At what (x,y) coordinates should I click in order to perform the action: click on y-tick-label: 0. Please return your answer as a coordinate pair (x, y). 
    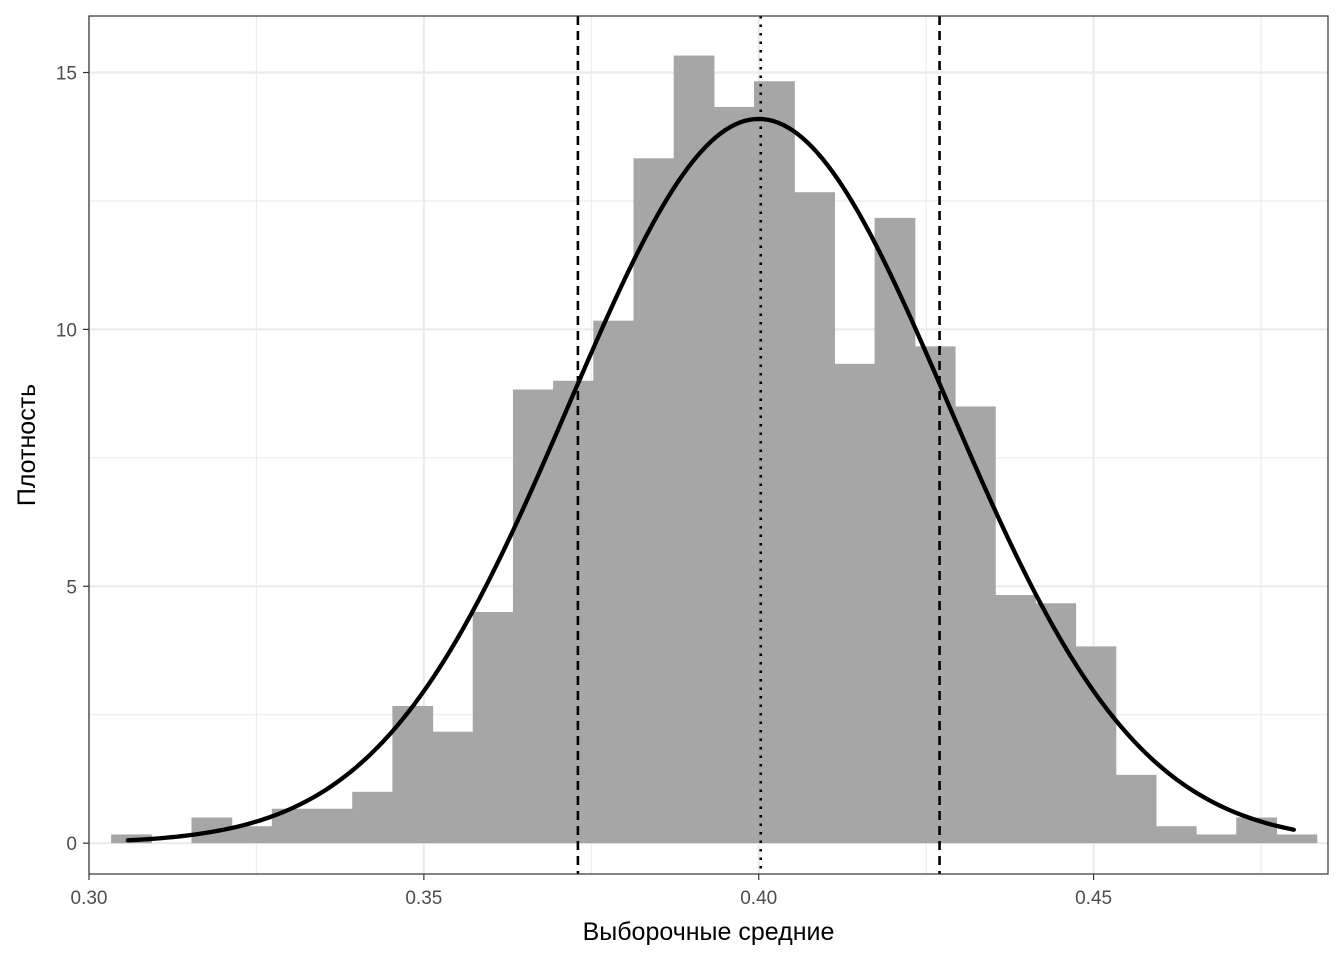
    Looking at the image, I should click on (71, 844).